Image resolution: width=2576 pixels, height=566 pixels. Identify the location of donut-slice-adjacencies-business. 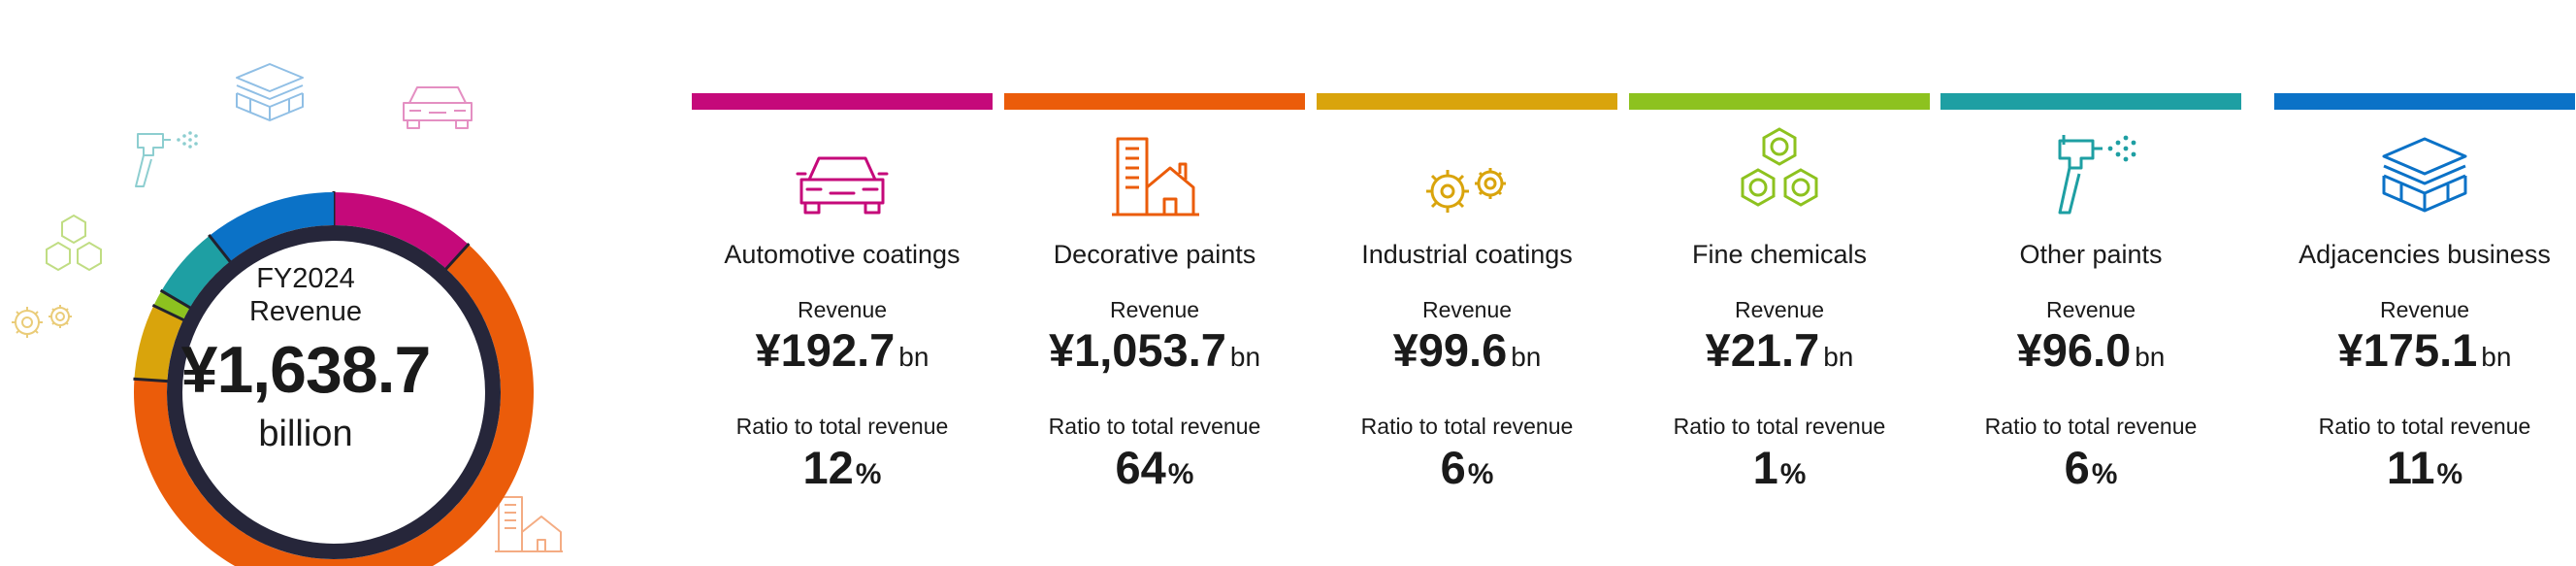
(272, 227).